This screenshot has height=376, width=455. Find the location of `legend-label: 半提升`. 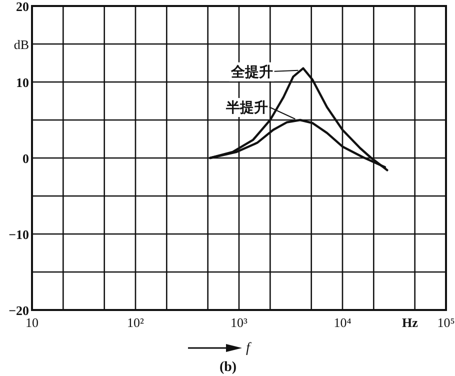

legend-label: 半提升 is located at coordinates (246, 107).